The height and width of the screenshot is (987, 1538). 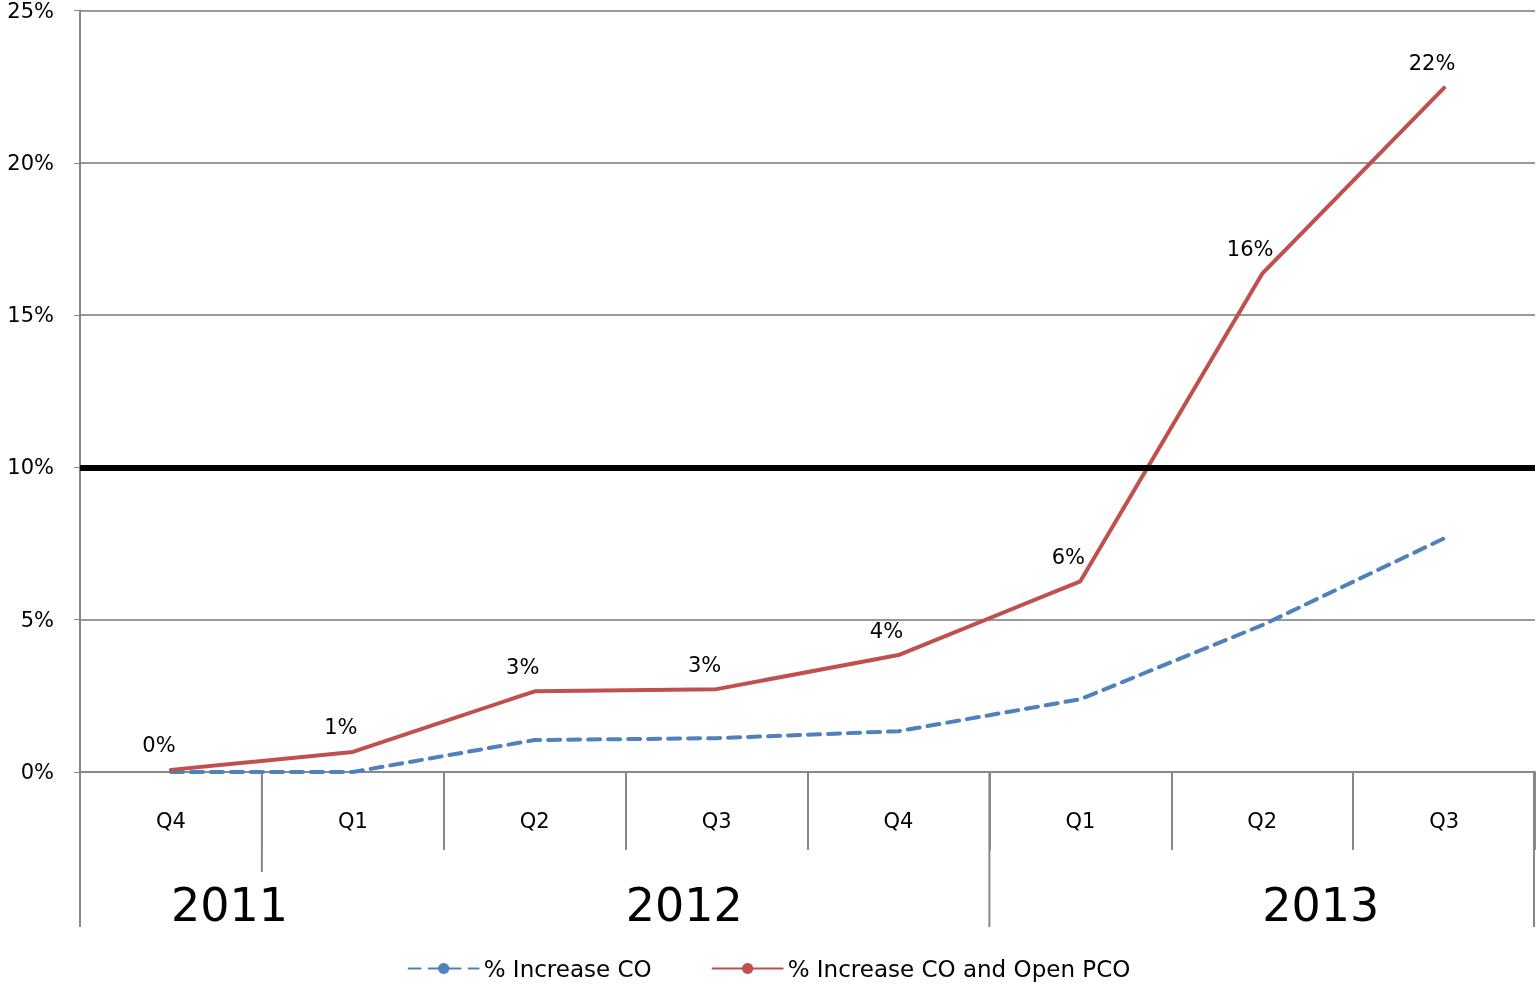 What do you see at coordinates (1250, 249) in the screenshot?
I see `data-label: 16%` at bounding box center [1250, 249].